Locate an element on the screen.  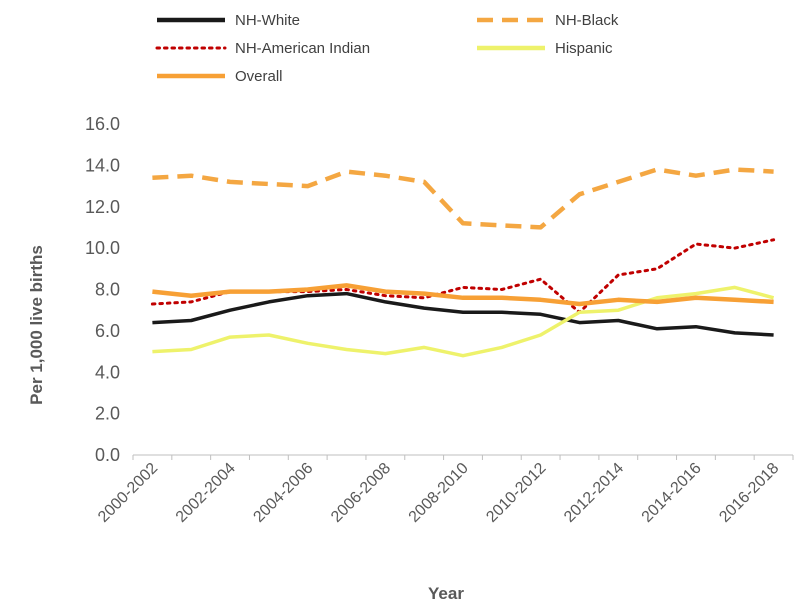
series-line-nh-white is located at coordinates (463, 314).